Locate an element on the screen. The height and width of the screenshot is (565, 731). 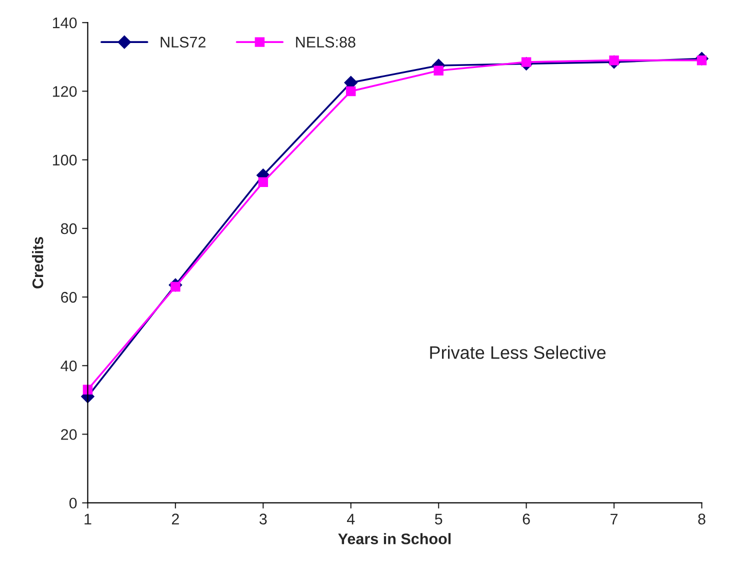
x-tick-label: 6 is located at coordinates (526, 519).